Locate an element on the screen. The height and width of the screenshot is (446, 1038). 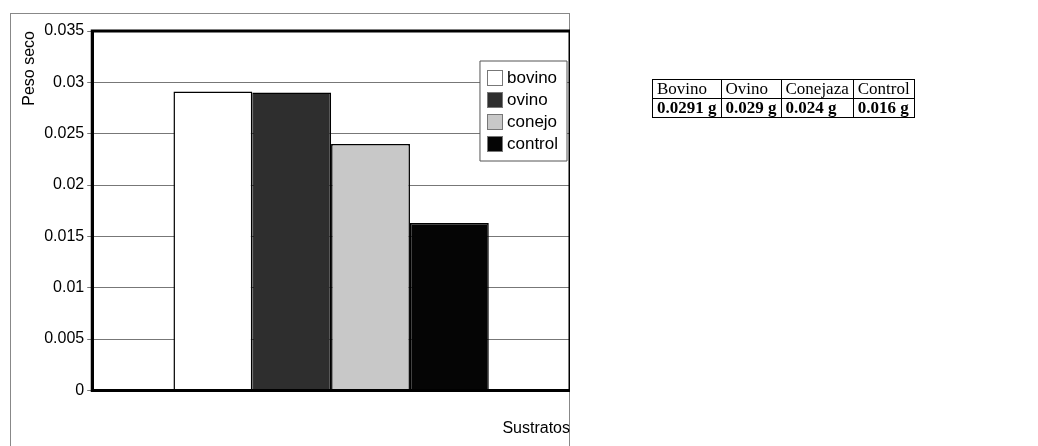
y-tick-label: 0.015 is located at coordinates (64, 235).